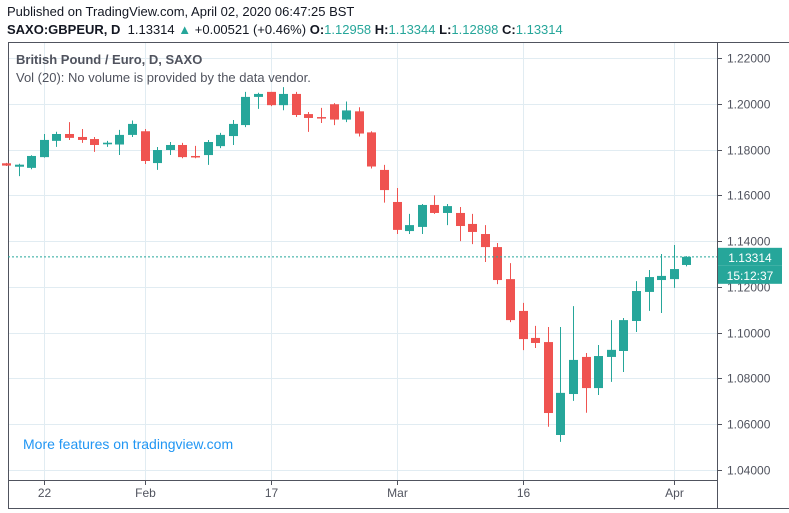  I want to click on y-tick-label: 1.06000, so click(749, 425).